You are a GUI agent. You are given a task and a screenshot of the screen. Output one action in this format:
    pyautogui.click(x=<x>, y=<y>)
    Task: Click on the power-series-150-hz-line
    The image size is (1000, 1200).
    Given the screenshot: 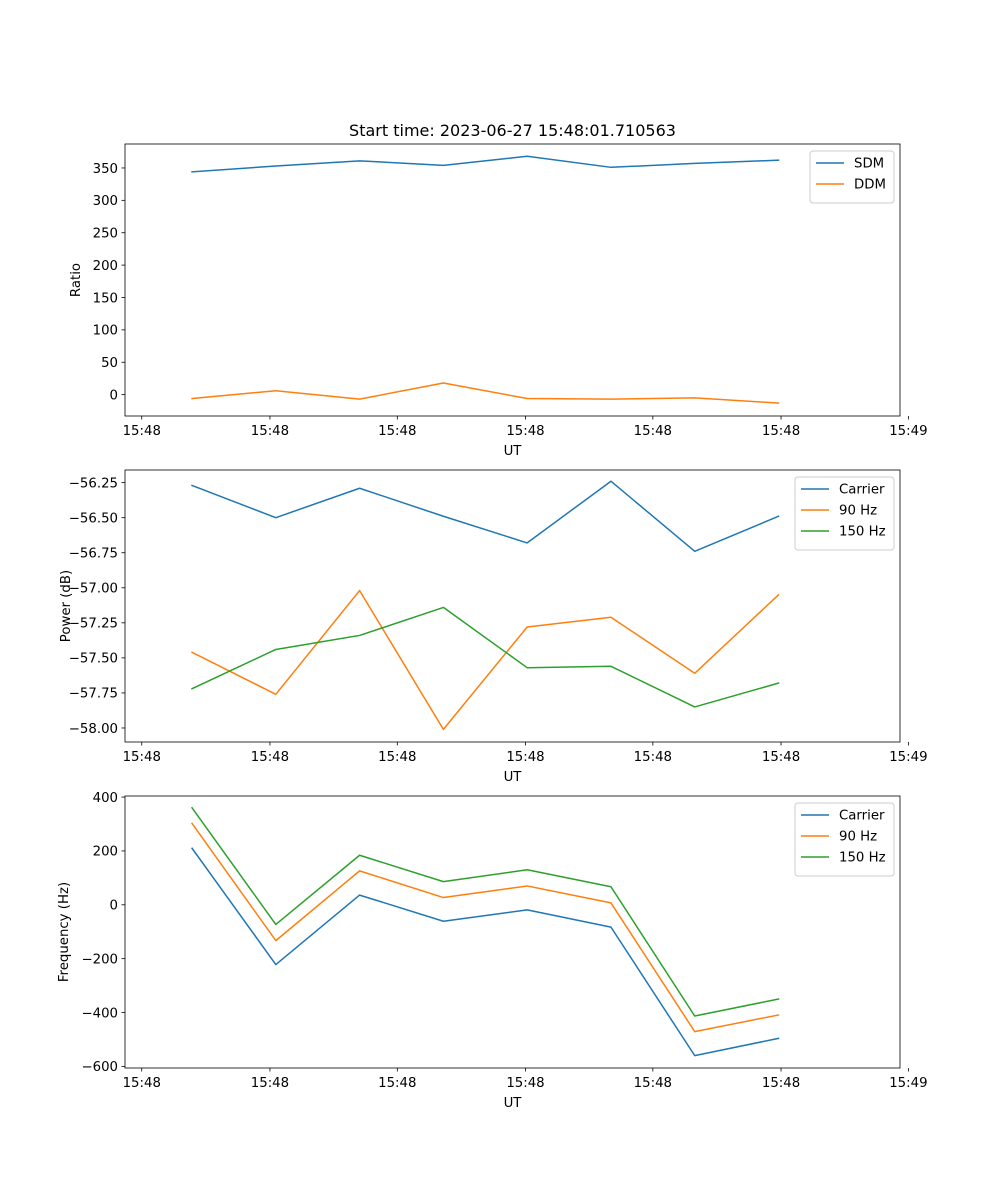 What is the action you would take?
    pyautogui.click(x=485, y=657)
    